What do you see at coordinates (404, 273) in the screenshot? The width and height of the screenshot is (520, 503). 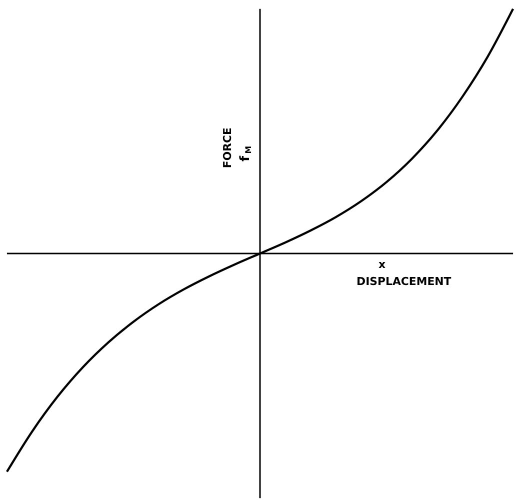 I see `x-axis-title: x DISPLACEMENT` at bounding box center [404, 273].